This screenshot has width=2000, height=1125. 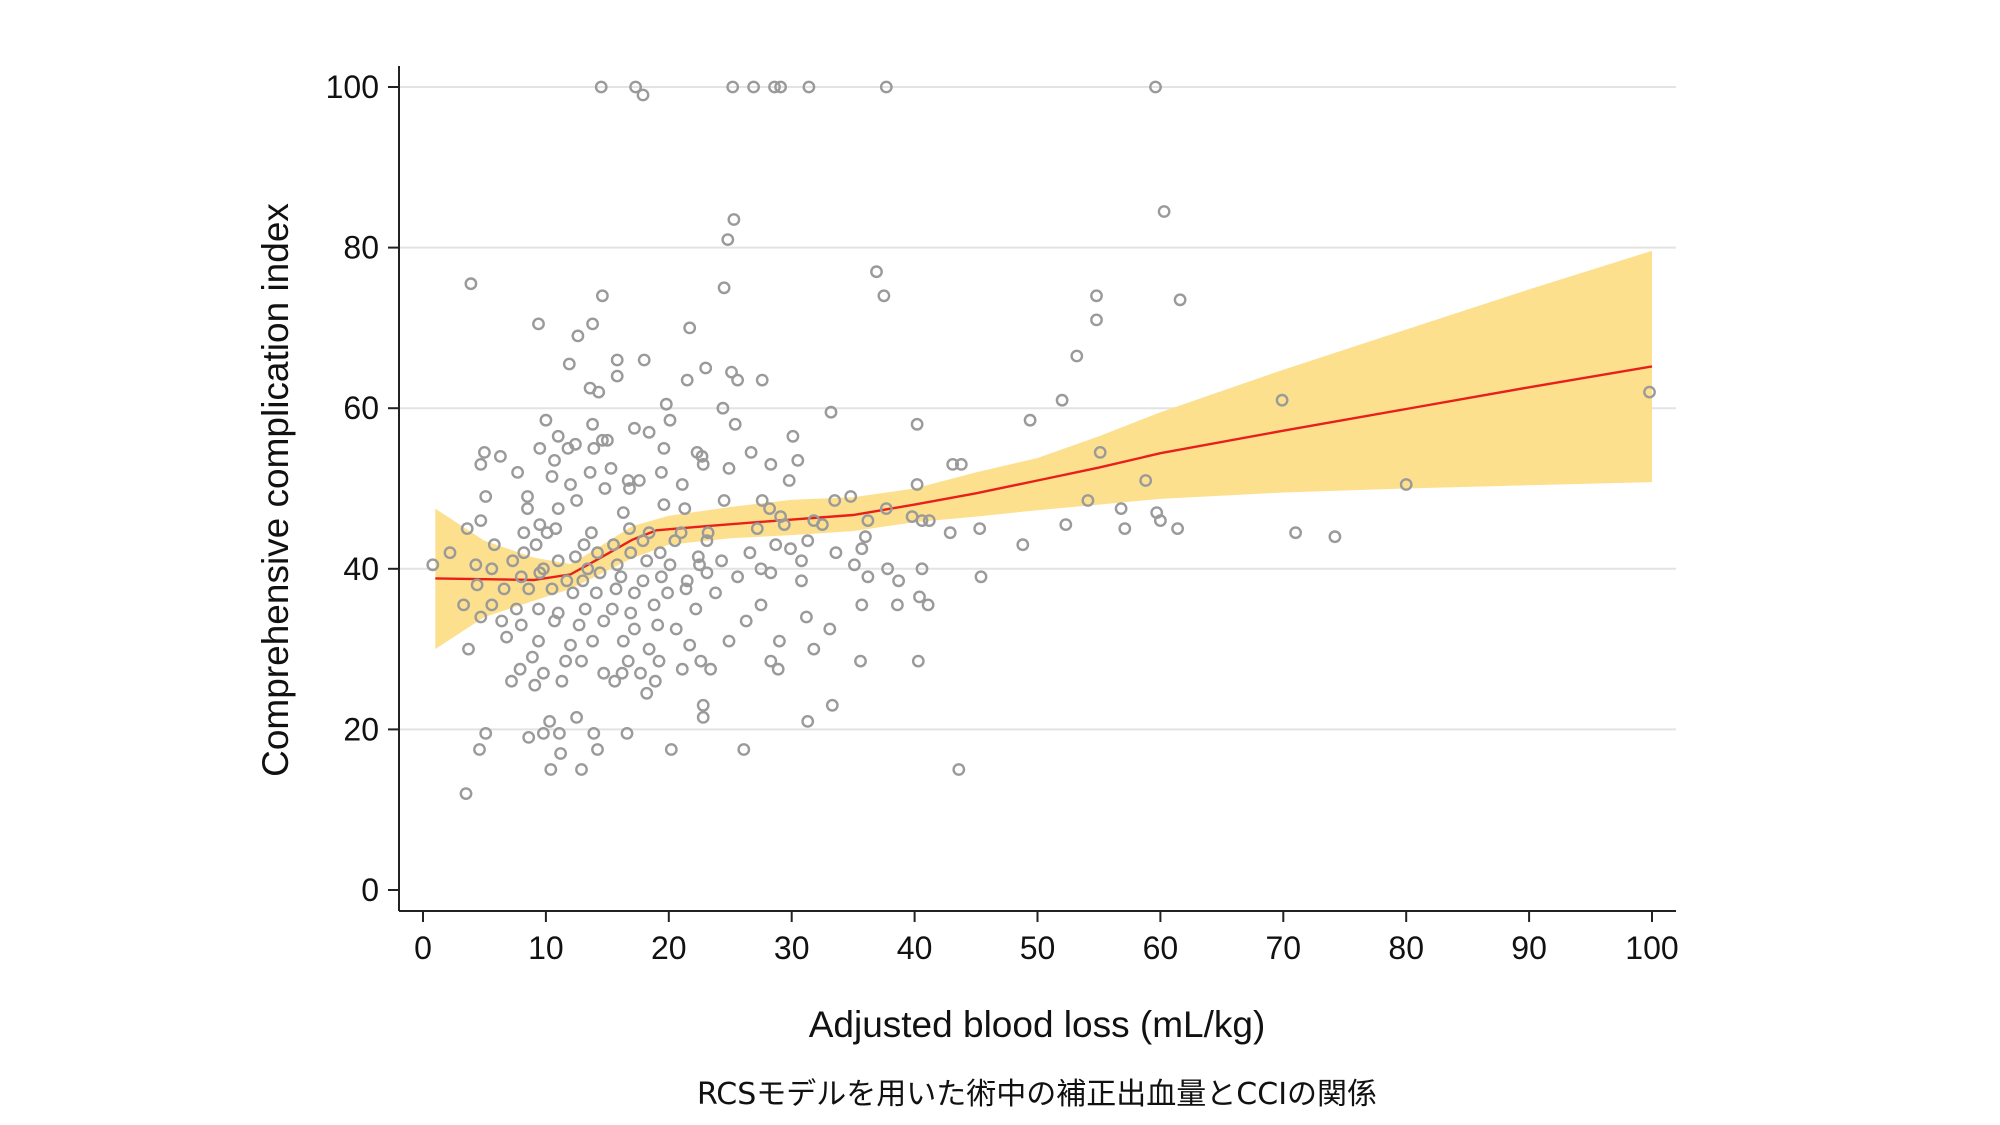 I want to click on rcs-fit-line, so click(x=1044, y=473).